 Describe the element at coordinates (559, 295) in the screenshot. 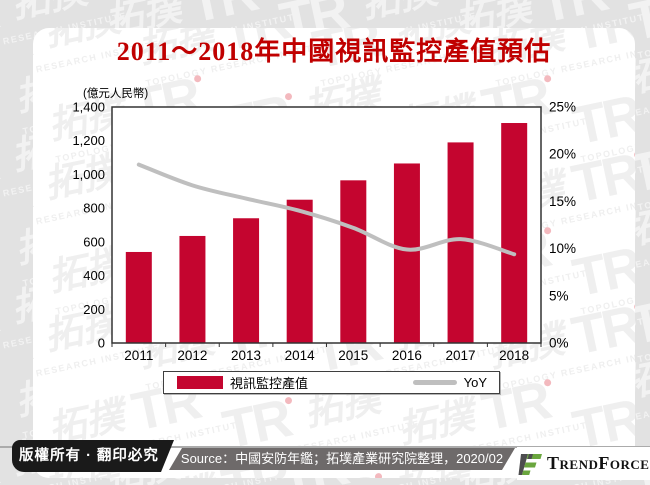

I see `right-axis-tick: 5%` at that location.